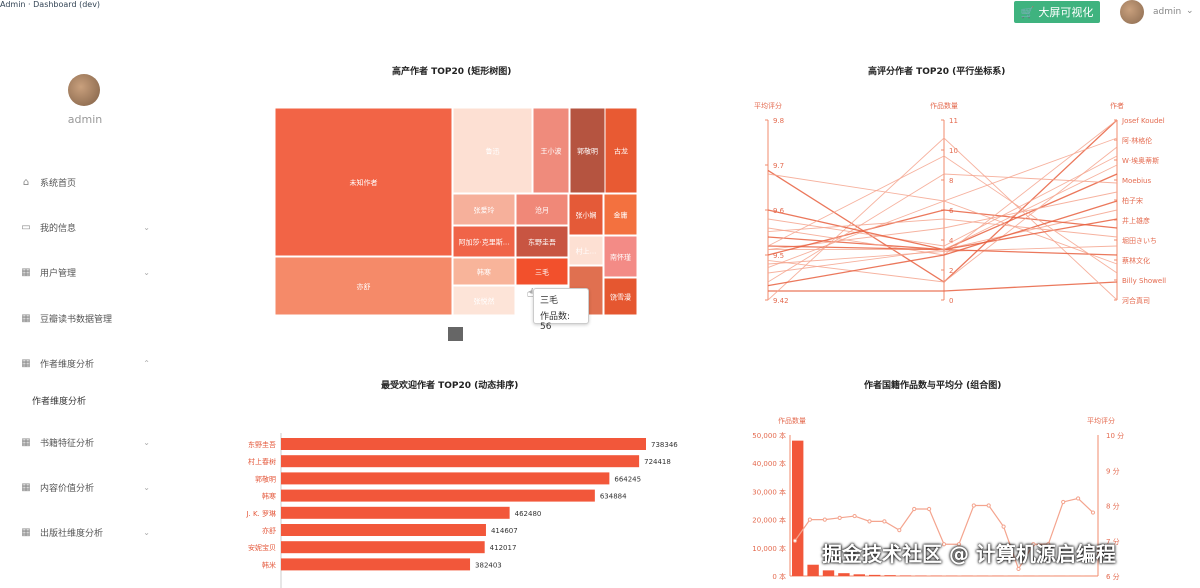 This screenshot has width=1200, height=588. Describe the element at coordinates (484, 272) in the screenshot. I see `treemap-label: 韩寒` at that location.